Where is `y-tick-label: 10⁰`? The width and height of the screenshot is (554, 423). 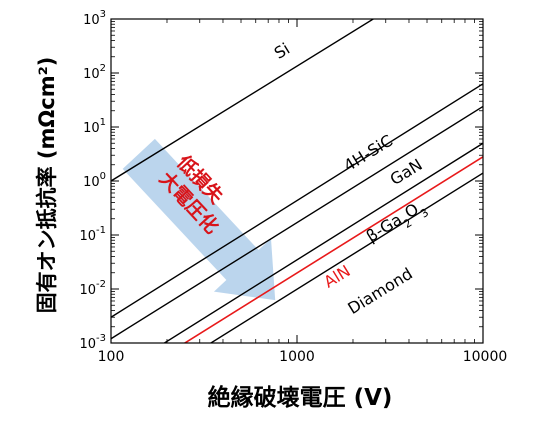
y-tick-label: 10⁰ is located at coordinates (94, 180).